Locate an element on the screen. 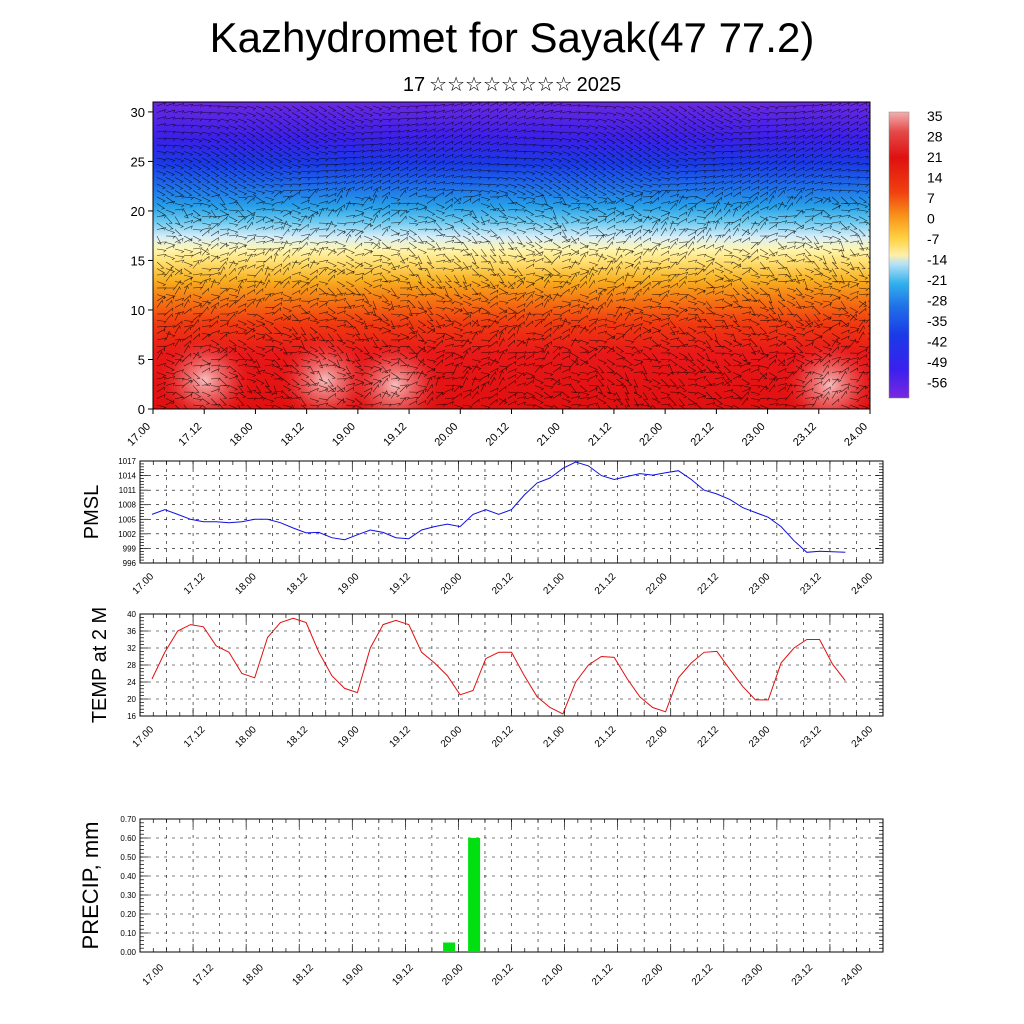 The image size is (1024, 1024). precip-y-tick-label: 0.20 is located at coordinates (128, 914).